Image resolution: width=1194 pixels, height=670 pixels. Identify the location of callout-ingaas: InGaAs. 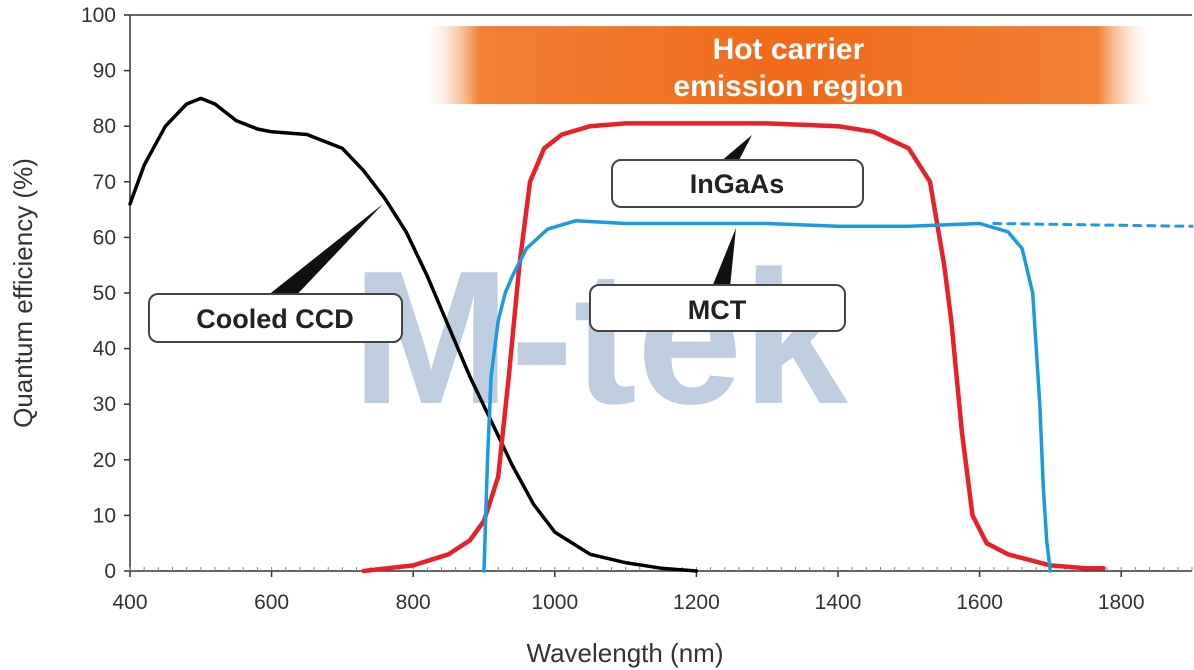
(737, 171).